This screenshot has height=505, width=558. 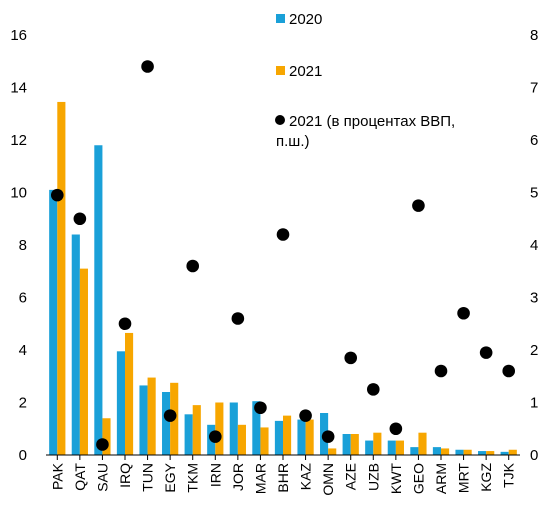 What do you see at coordinates (369, 447) in the screenshot?
I see `bar-2020-UZB` at bounding box center [369, 447].